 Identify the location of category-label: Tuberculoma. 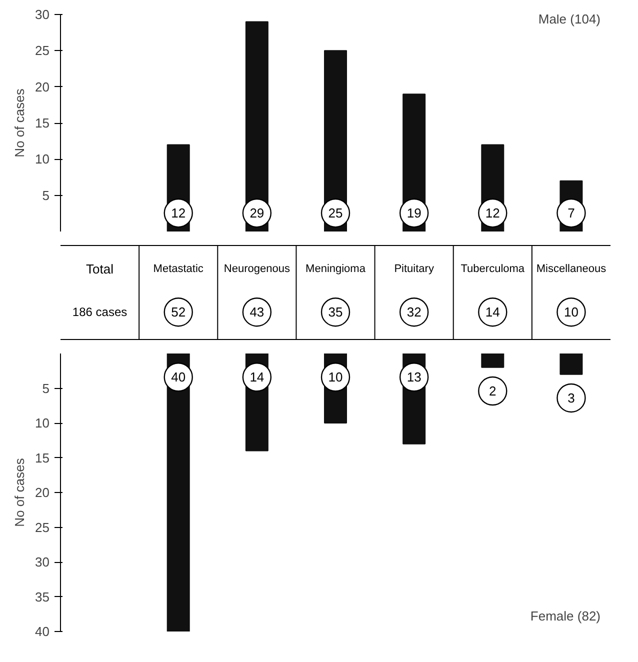
(493, 268).